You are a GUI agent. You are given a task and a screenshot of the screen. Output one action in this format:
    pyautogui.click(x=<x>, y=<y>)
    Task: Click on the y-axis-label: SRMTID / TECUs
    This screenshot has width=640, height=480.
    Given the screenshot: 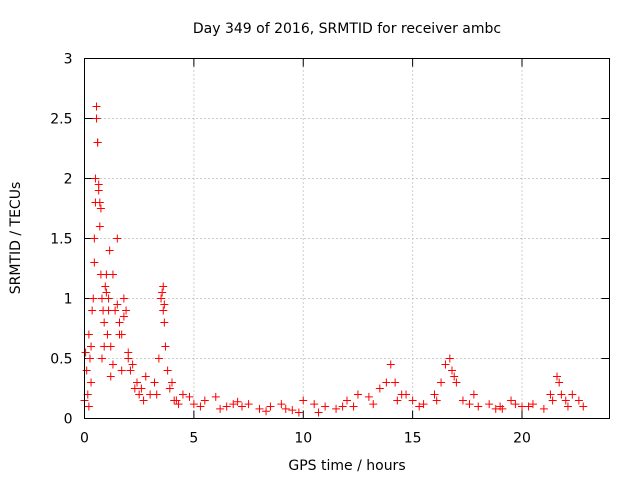 What is the action you would take?
    pyautogui.click(x=16, y=238)
    